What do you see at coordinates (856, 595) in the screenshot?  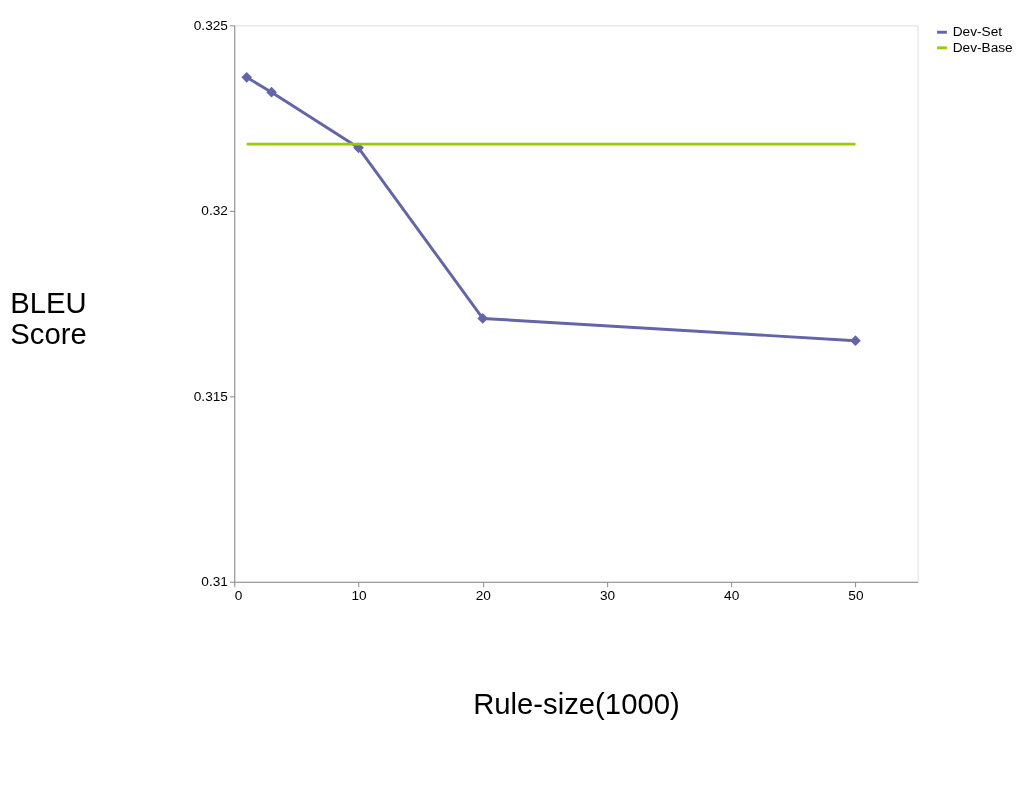 I see `x-tick-label: 50` at bounding box center [856, 595].